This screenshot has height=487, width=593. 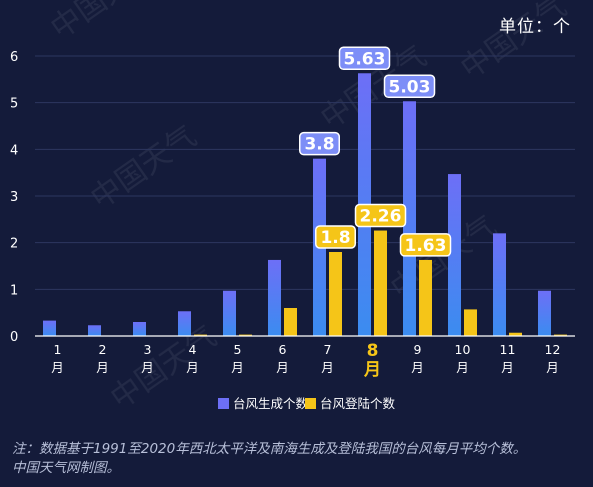 What do you see at coordinates (14, 57) in the screenshot?
I see `y-tick-label: 6` at bounding box center [14, 57].